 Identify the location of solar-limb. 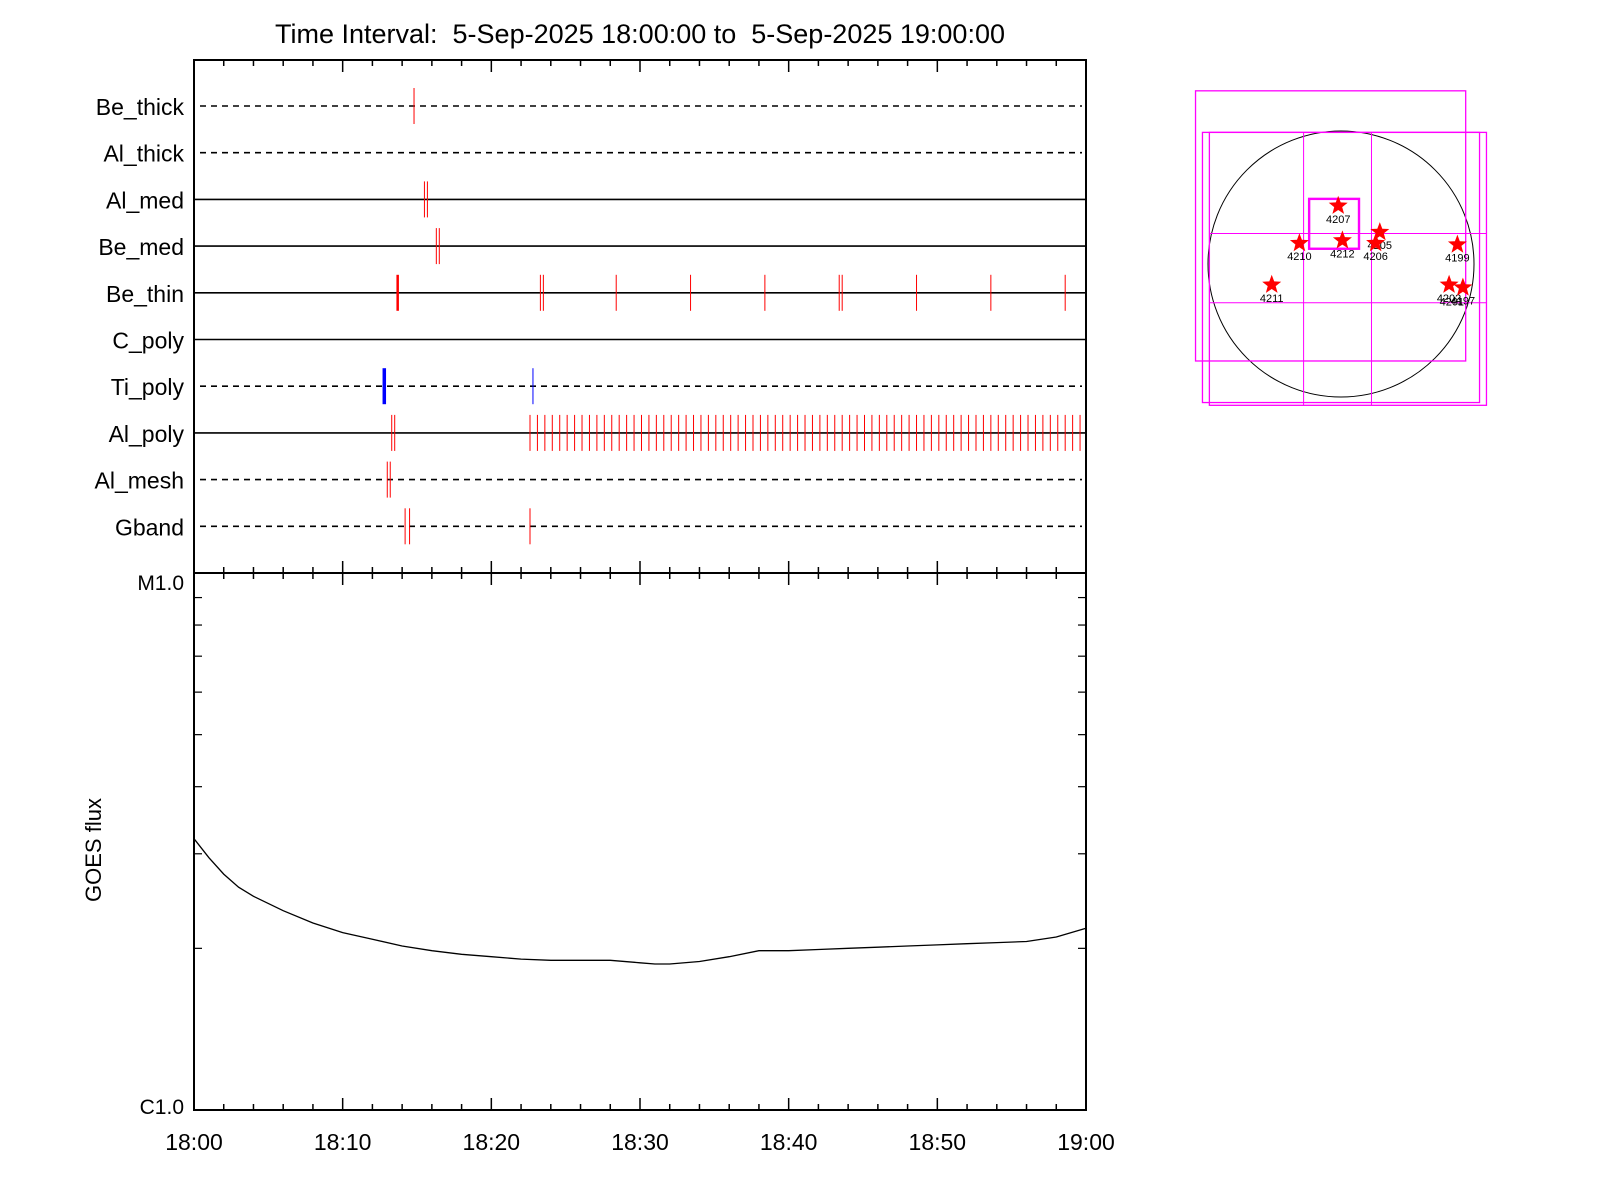
(1341, 264).